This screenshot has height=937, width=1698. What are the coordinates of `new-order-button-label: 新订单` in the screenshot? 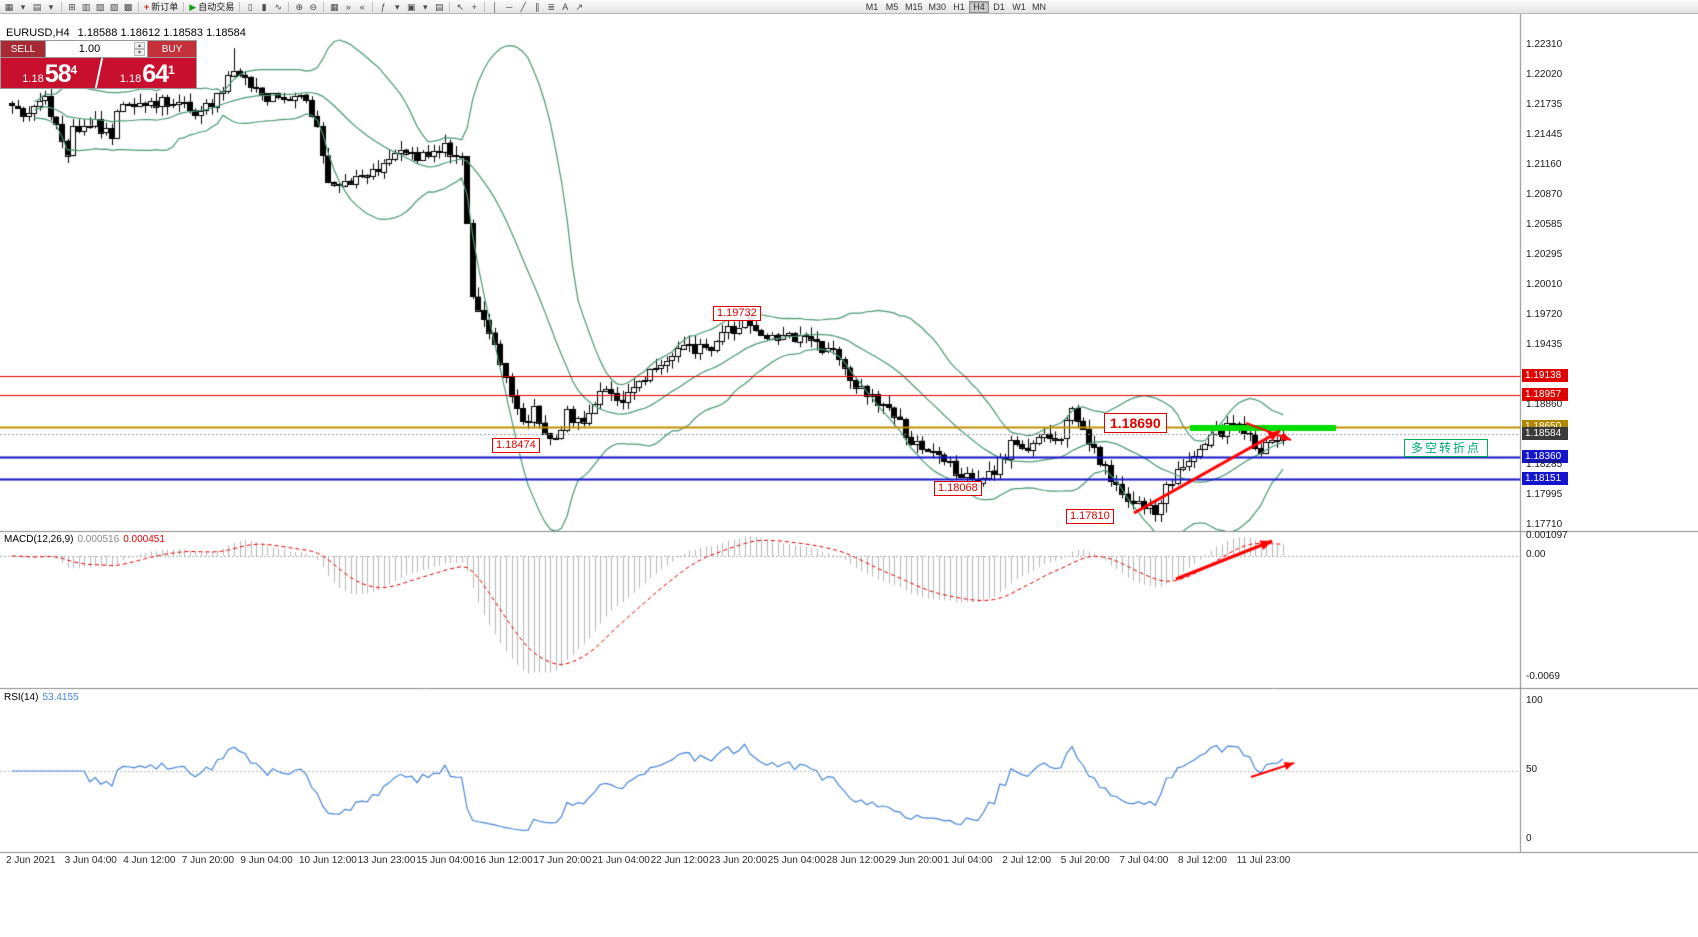 It's located at (165, 7).